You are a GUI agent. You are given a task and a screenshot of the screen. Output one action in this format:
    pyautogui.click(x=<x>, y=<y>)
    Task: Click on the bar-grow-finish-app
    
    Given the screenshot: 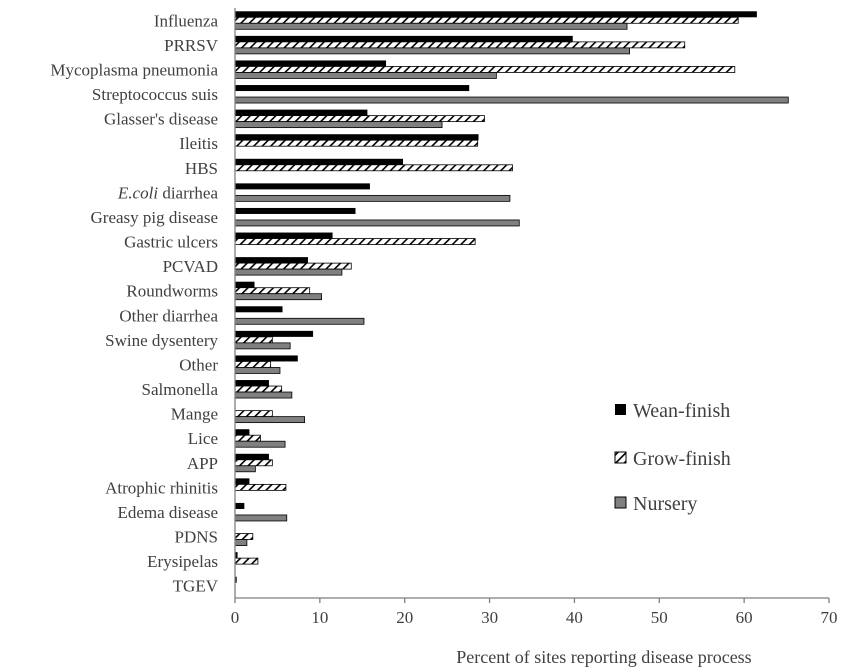 What is the action you would take?
    pyautogui.click(x=253, y=463)
    